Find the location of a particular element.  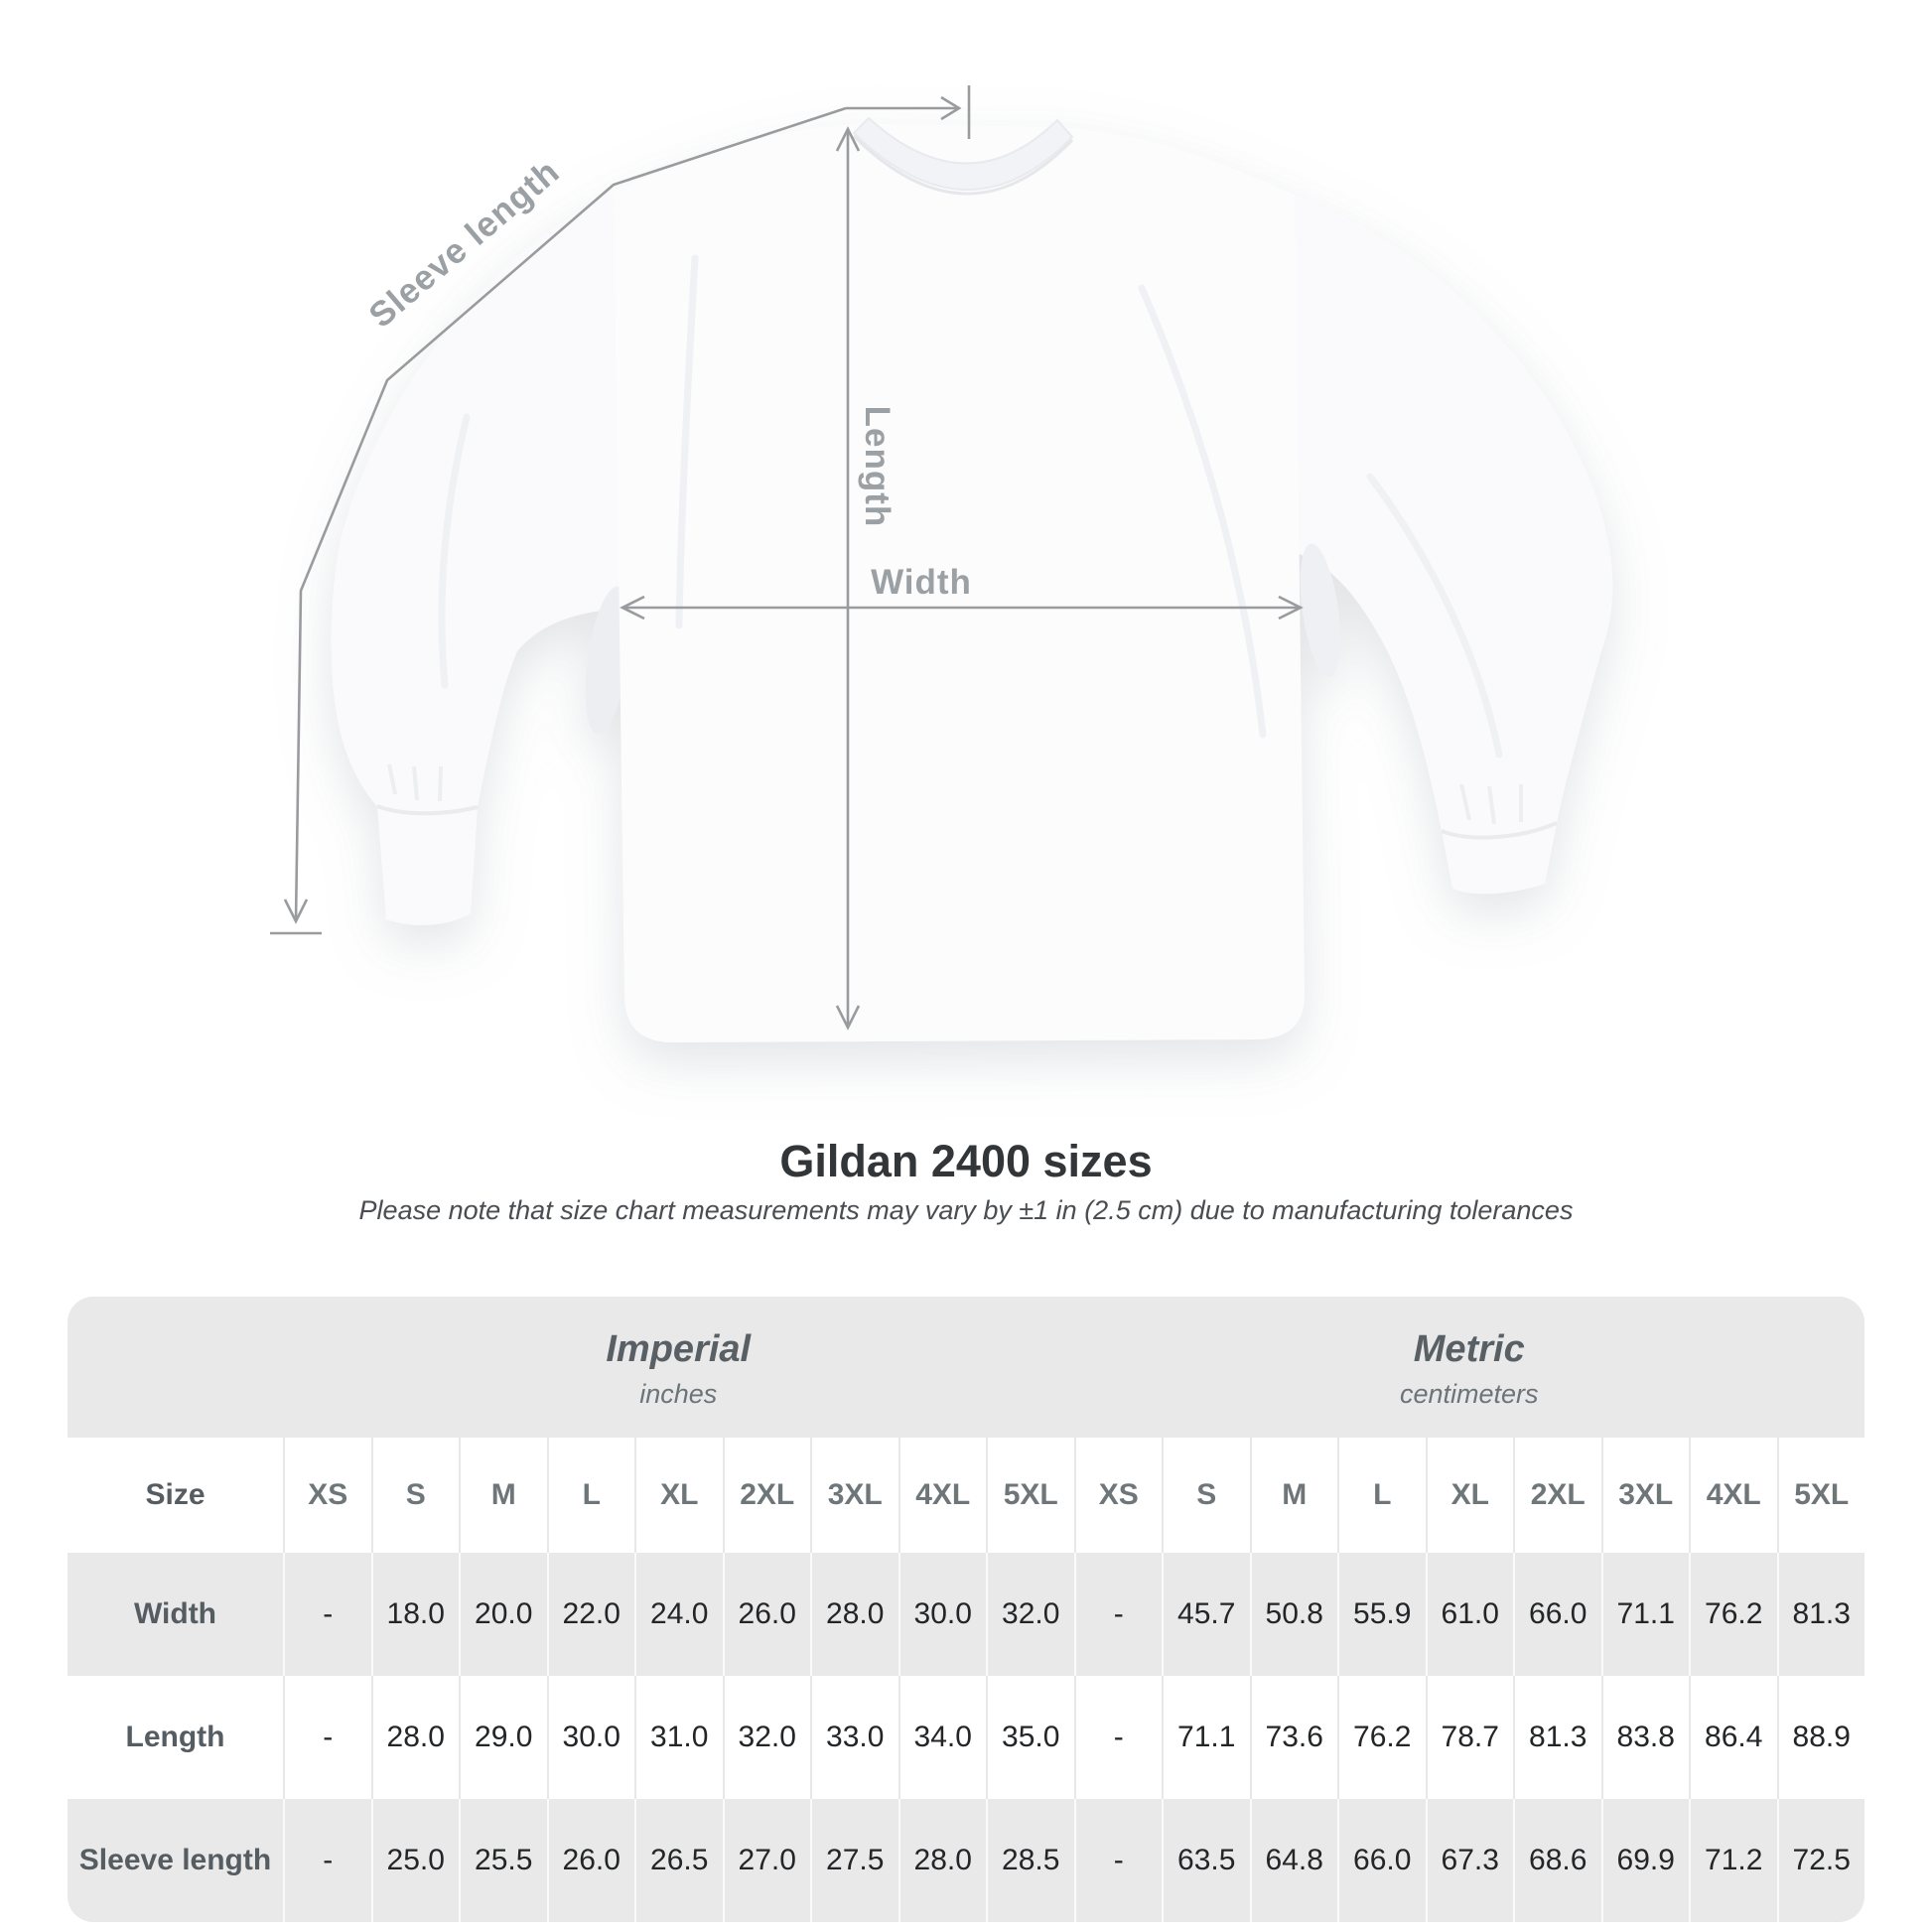

value-cell-imperial: 32.0 is located at coordinates (766, 1738).